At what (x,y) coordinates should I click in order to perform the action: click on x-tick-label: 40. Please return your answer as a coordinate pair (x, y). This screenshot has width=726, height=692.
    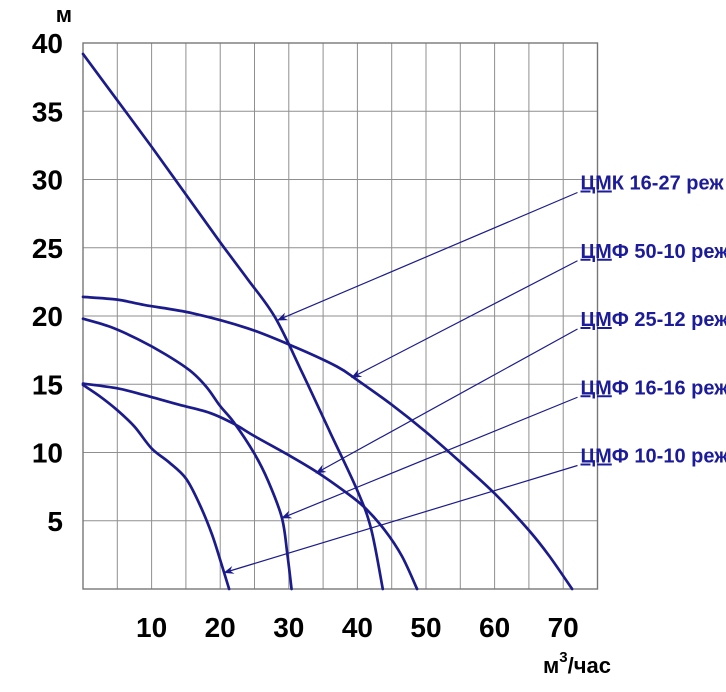
    Looking at the image, I should click on (357, 627).